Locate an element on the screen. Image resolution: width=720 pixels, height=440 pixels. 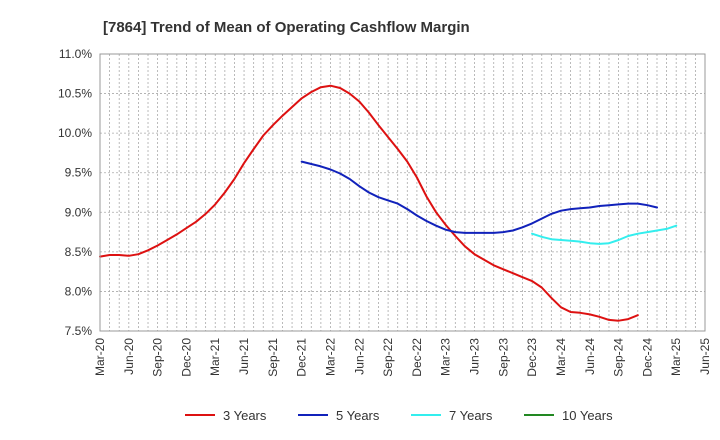
series-line-7-years is located at coordinates (604, 234).